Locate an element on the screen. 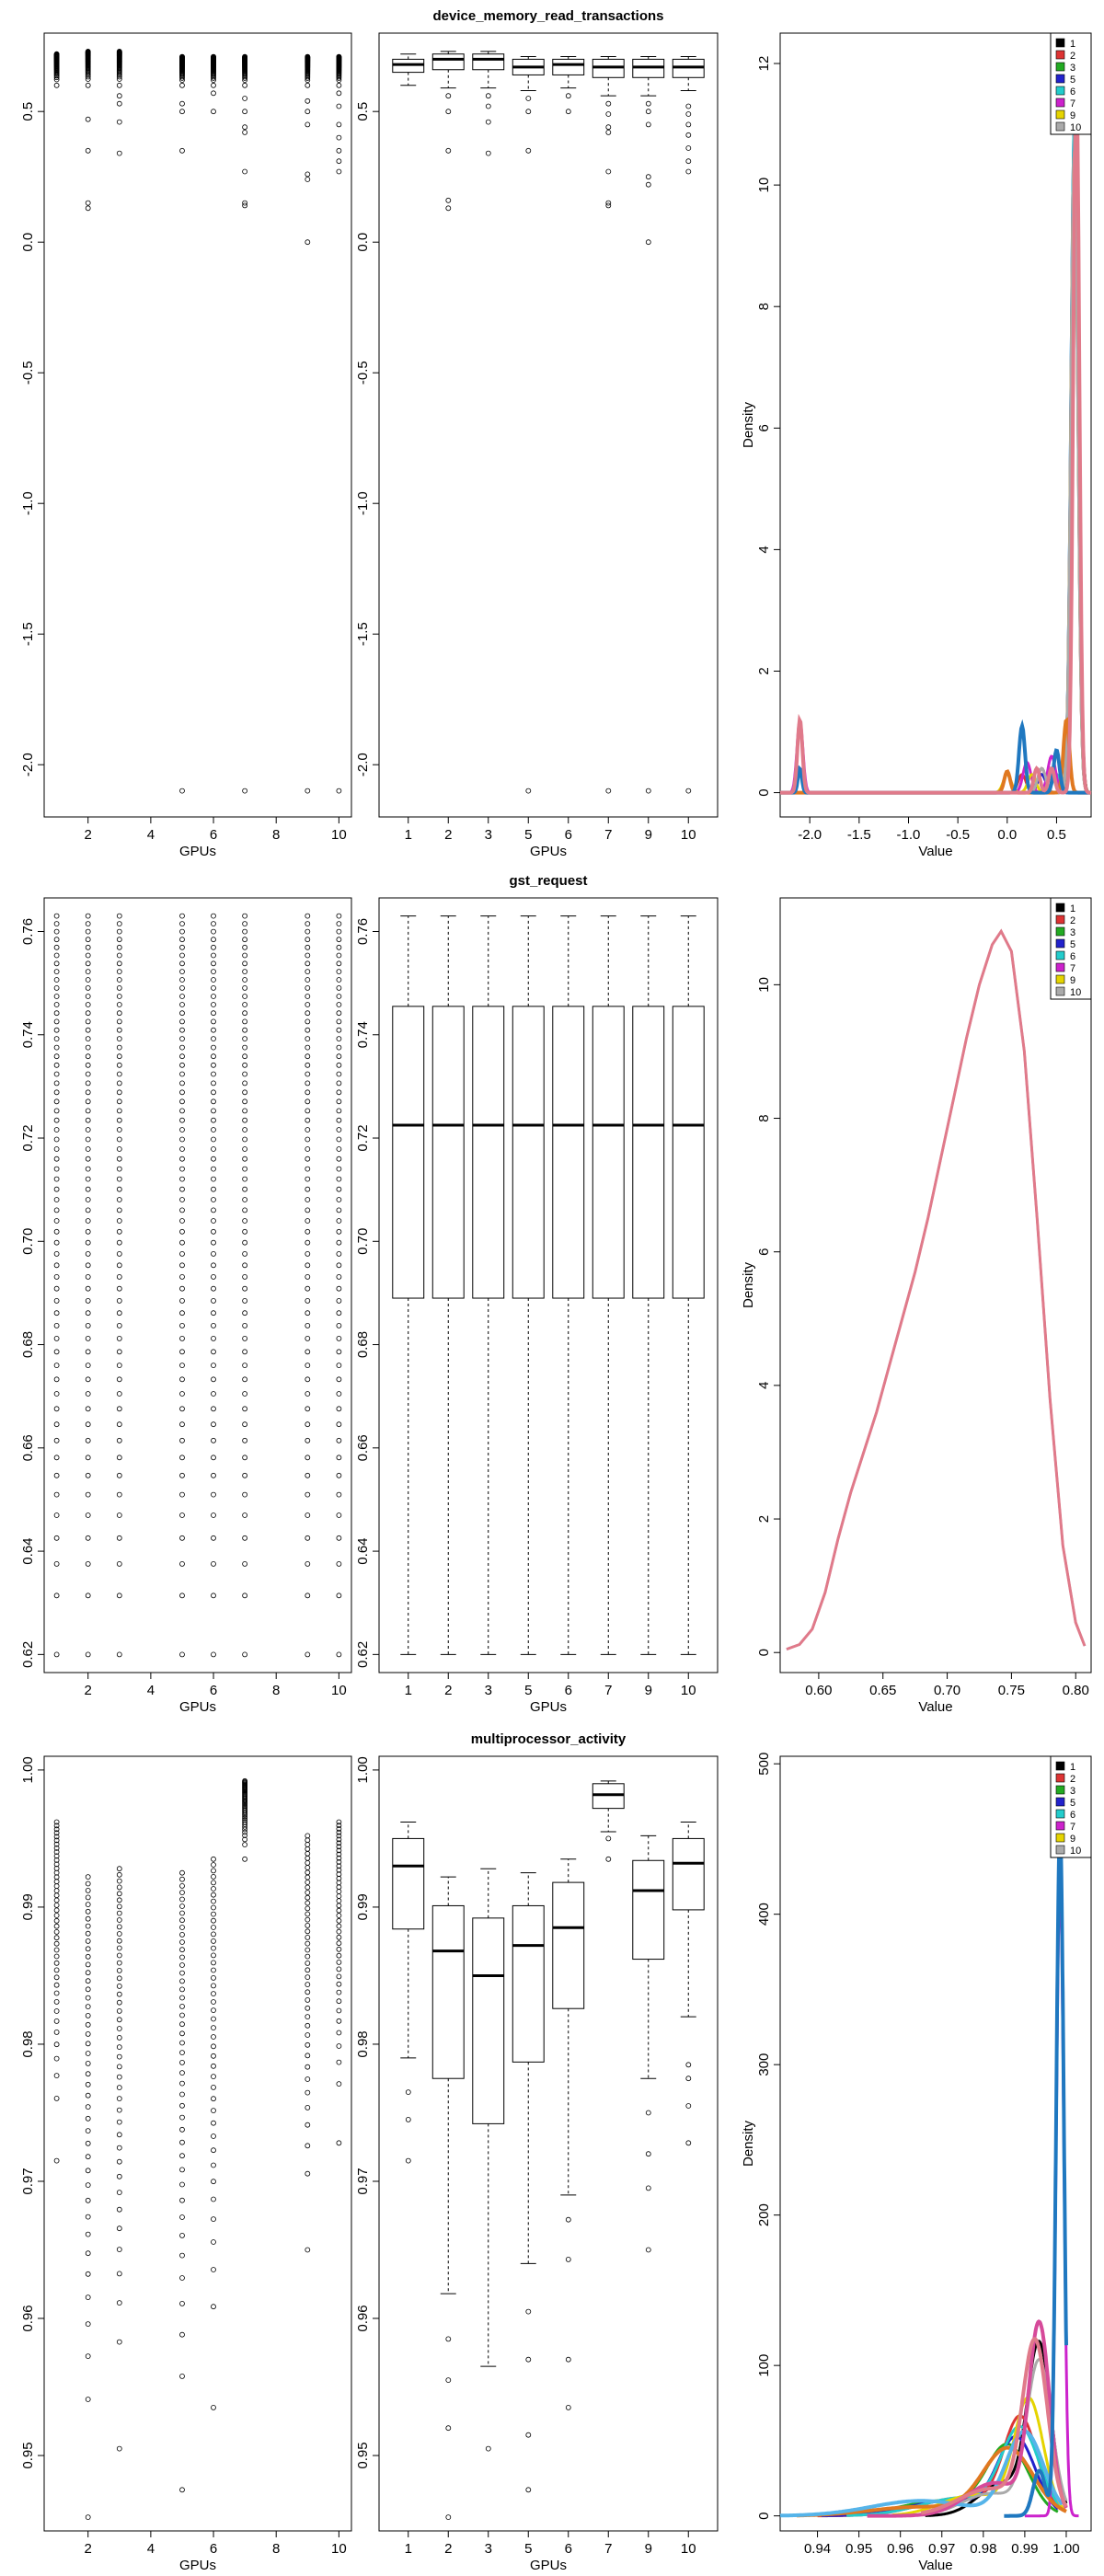 The width and height of the screenshot is (1104, 2576). x-tick-label: 6 is located at coordinates (213, 835).